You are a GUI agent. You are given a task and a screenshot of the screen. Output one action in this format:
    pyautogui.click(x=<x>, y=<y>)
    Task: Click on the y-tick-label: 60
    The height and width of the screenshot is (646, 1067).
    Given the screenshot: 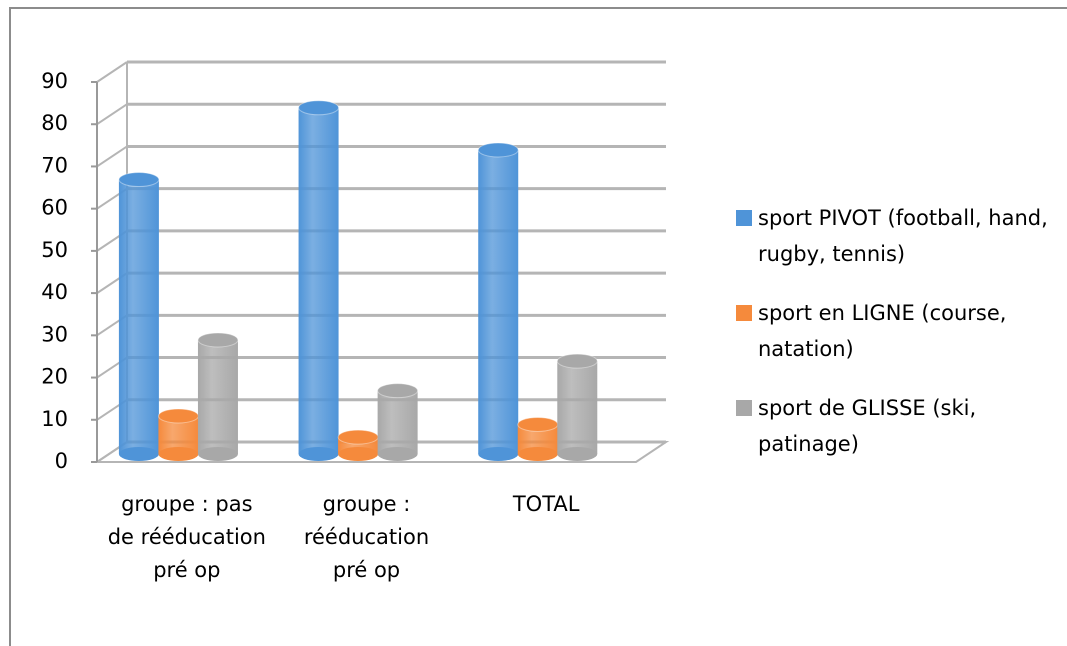 What is the action you would take?
    pyautogui.click(x=54, y=208)
    